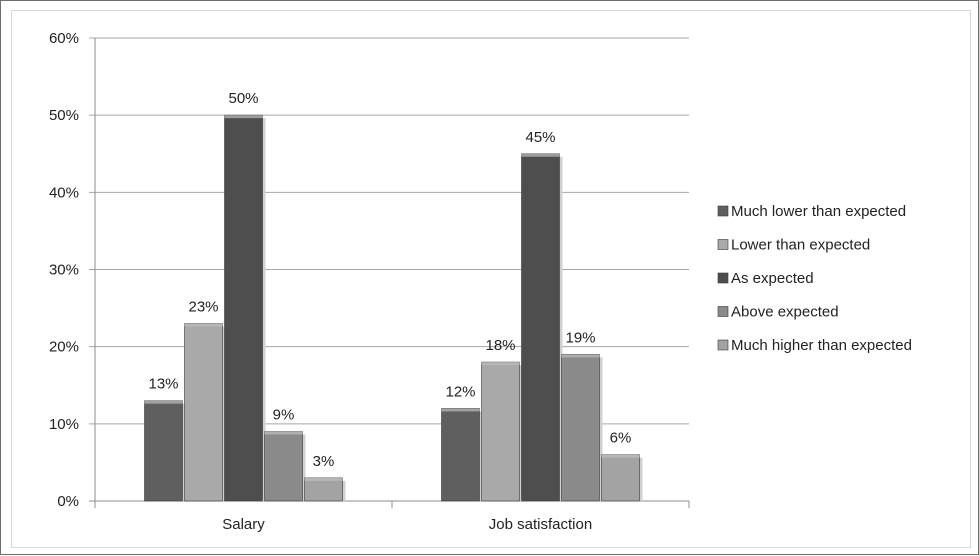 The height and width of the screenshot is (556, 979). Describe the element at coordinates (68, 501) in the screenshot. I see `y-tick-label: 0%` at that location.